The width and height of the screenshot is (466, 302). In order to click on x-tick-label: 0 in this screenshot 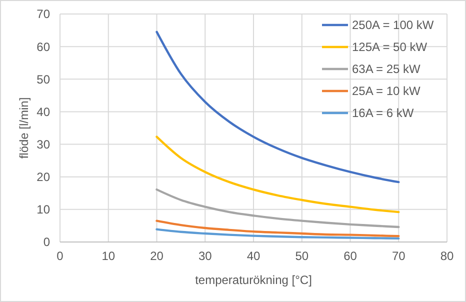, I will do `click(60, 256)`.